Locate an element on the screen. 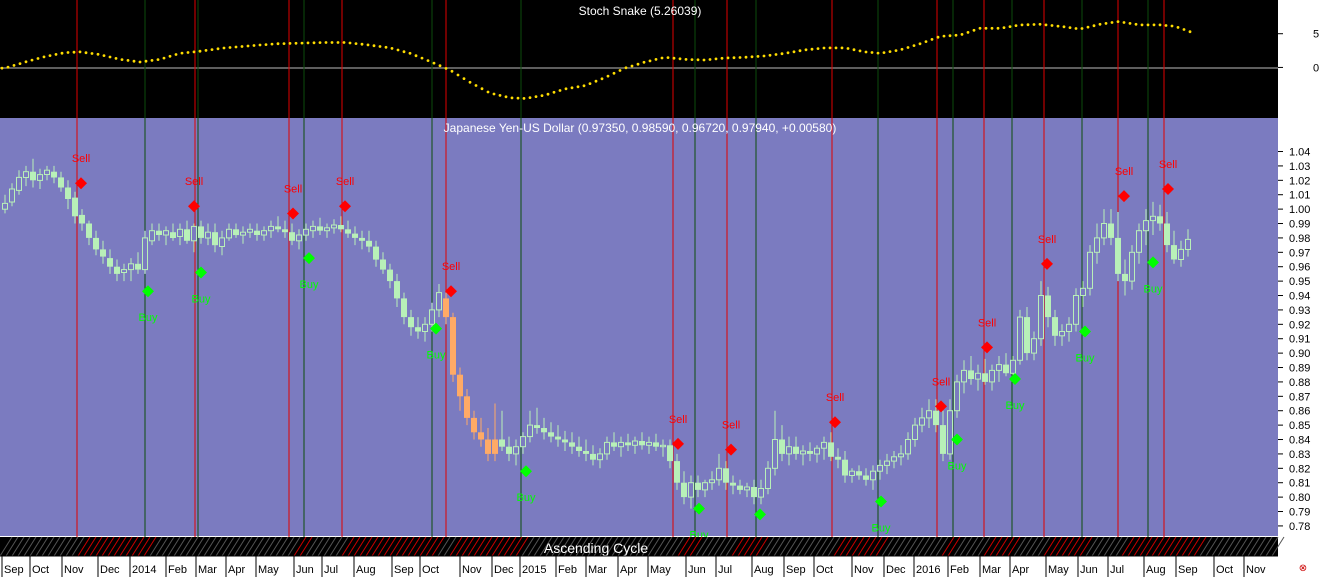 Image resolution: width=1329 pixels, height=577 pixels. y-tick-label: 0.81 is located at coordinates (1299, 484).